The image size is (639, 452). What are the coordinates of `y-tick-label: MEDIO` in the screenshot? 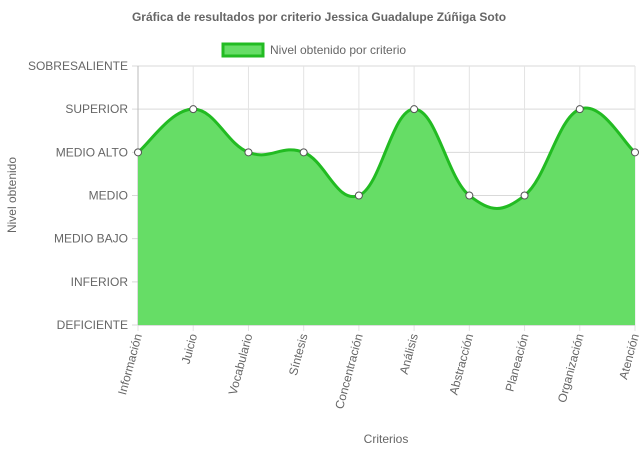 It's located at (108, 196).